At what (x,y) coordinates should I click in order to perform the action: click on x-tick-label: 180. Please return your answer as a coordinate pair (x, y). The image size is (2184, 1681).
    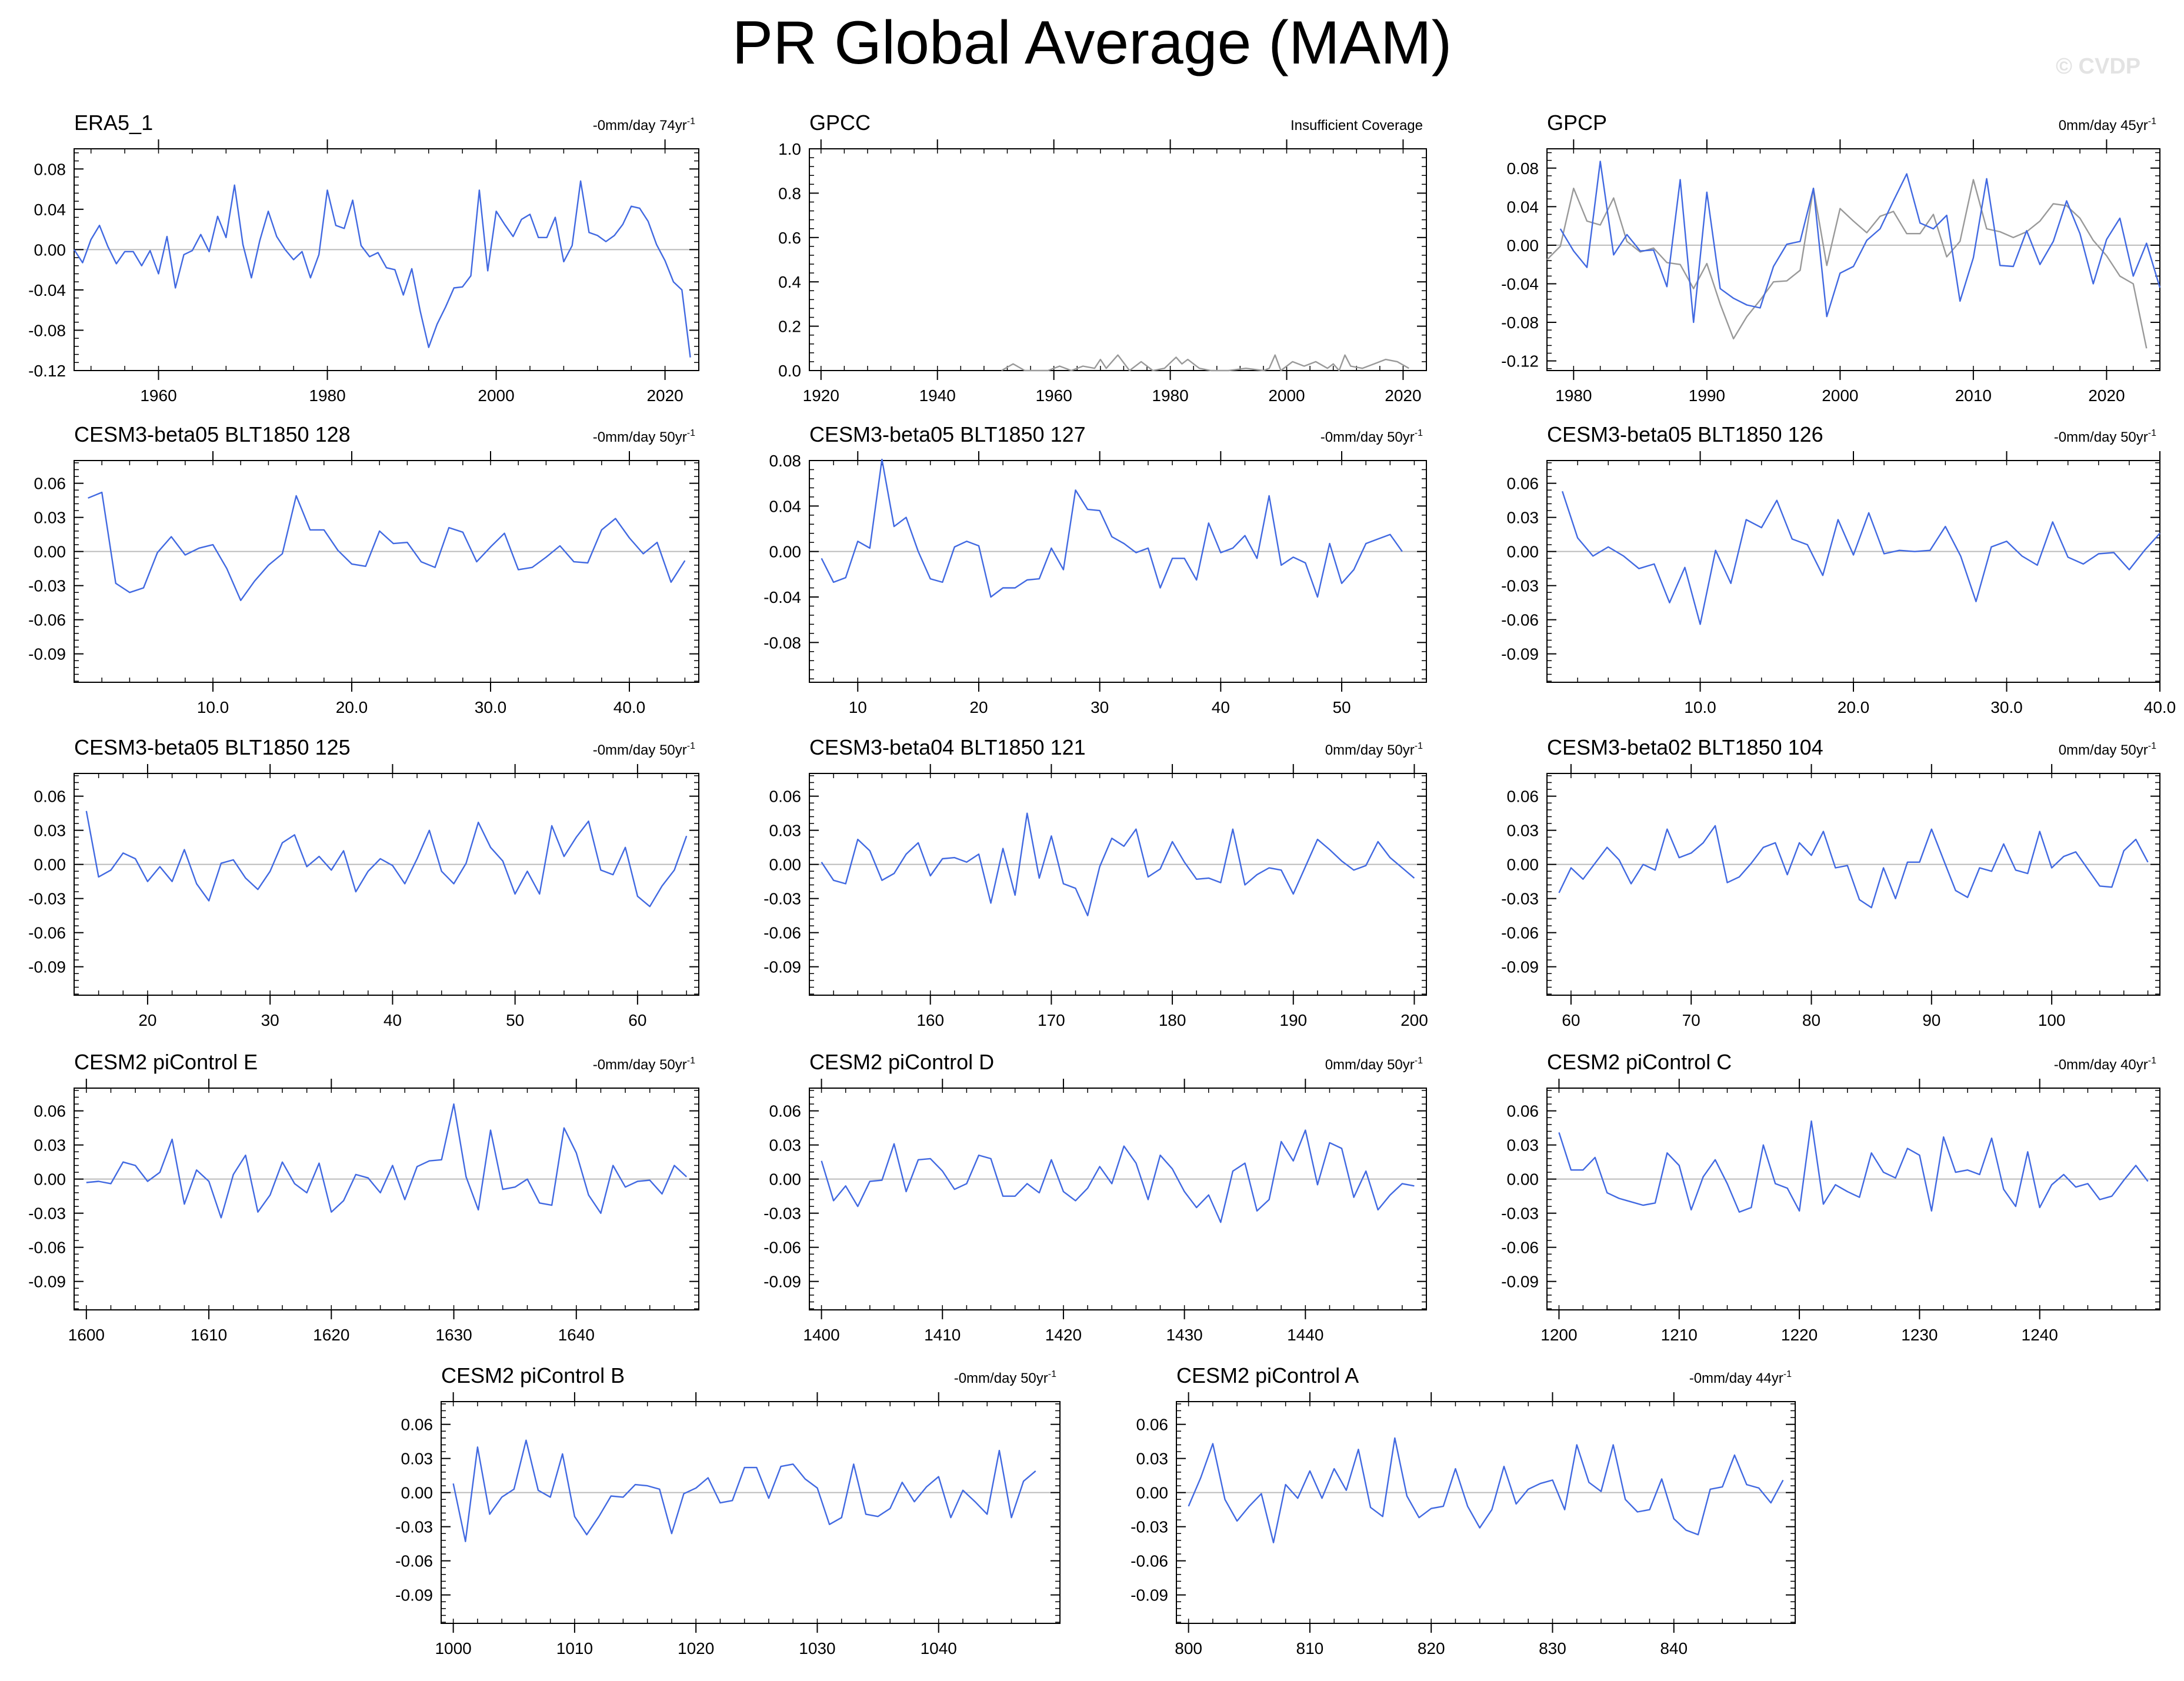
    Looking at the image, I should click on (1172, 1020).